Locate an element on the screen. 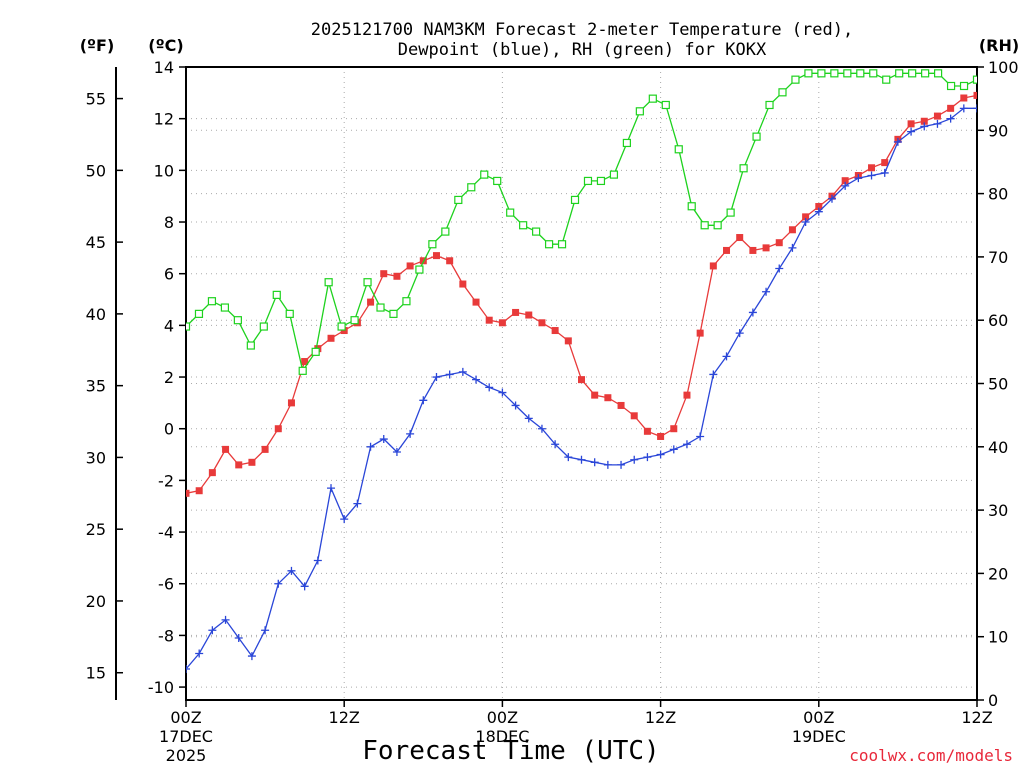 The height and width of the screenshot is (768, 1024). celsius-tick-label: -10 is located at coordinates (161, 687).